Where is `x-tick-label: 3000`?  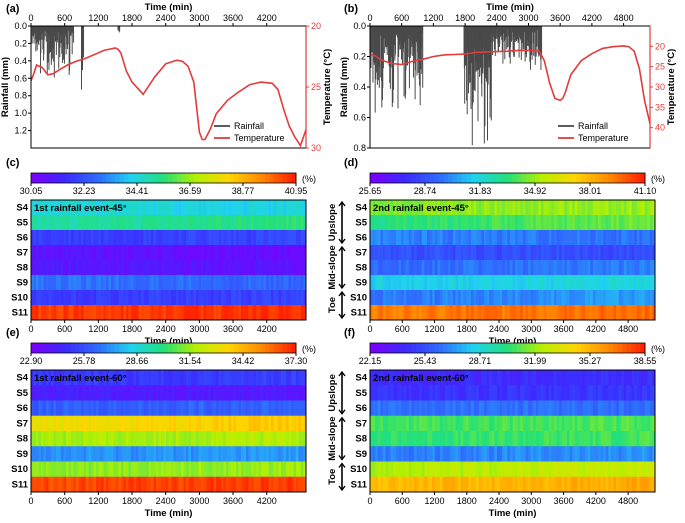
x-tick-label: 3000 is located at coordinates (531, 329).